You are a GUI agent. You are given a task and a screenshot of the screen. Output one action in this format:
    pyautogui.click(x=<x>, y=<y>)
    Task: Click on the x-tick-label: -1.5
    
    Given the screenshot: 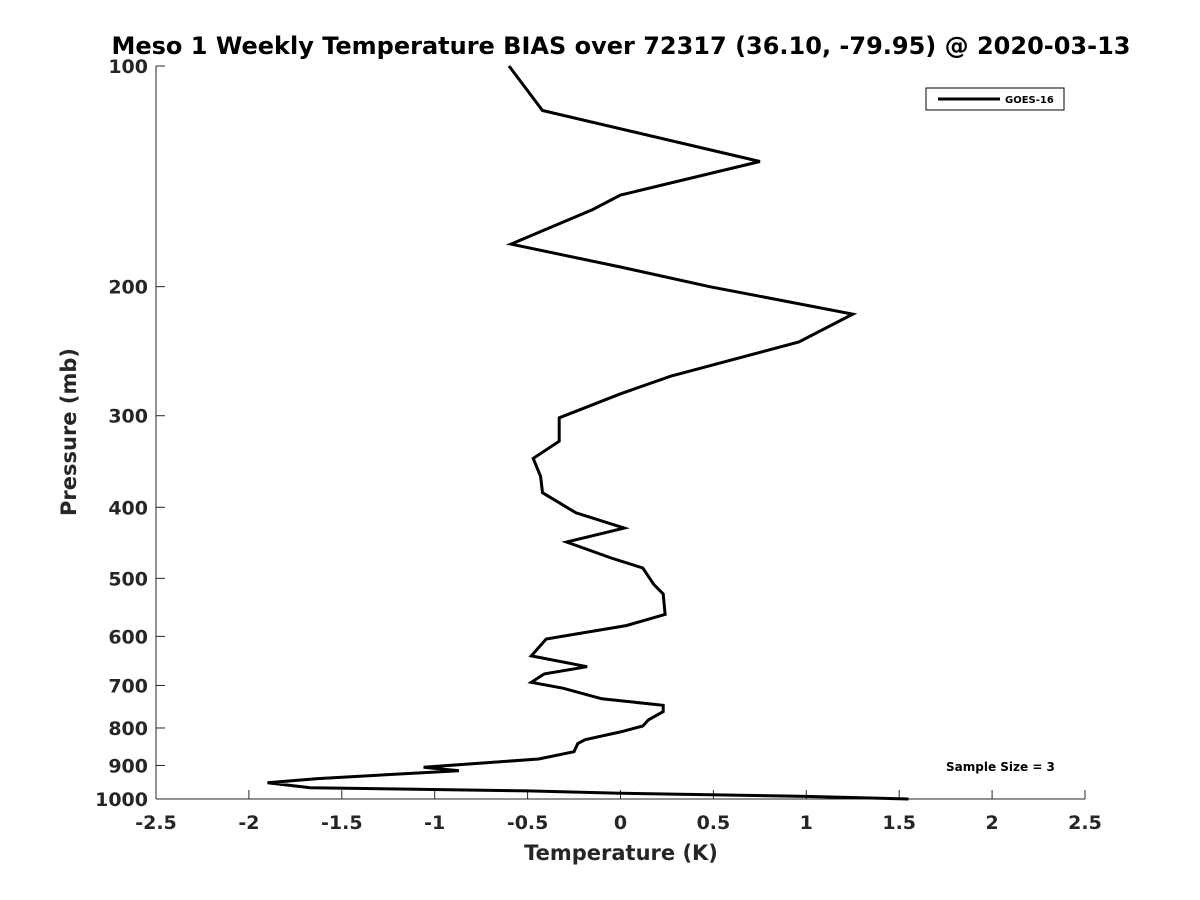 What is the action you would take?
    pyautogui.click(x=342, y=823)
    